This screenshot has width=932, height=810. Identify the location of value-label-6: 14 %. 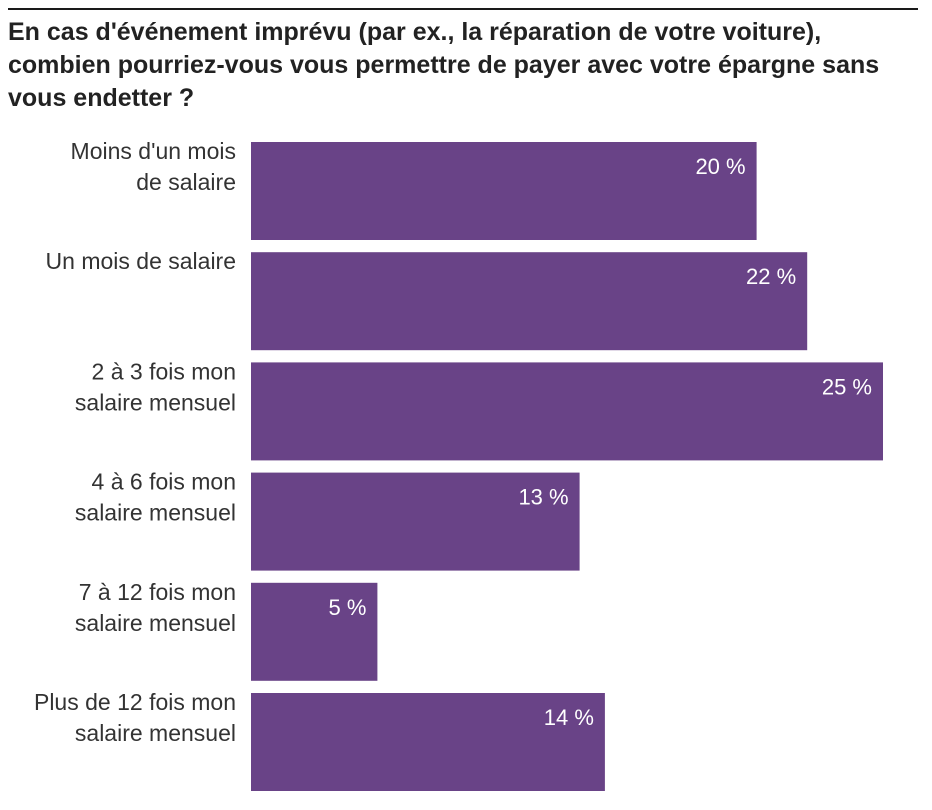
(569, 717).